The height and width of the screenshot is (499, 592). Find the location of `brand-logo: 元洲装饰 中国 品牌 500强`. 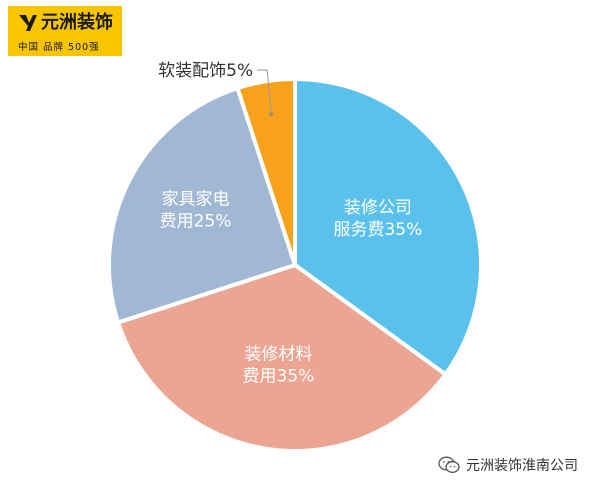

brand-logo: 元洲装饰 中国 品牌 500强 is located at coordinates (65, 31).